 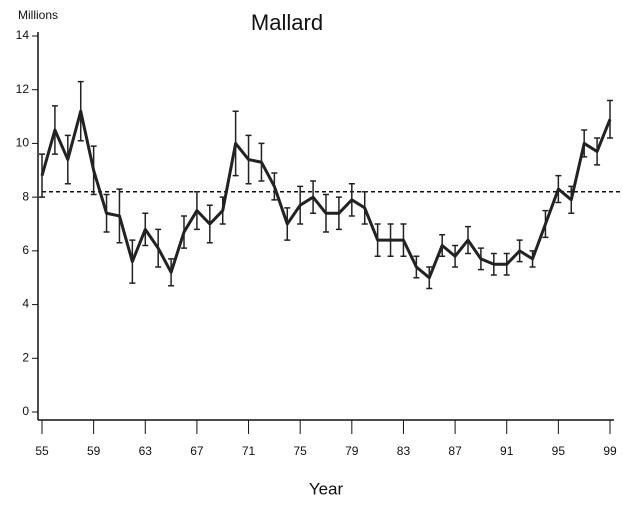 I want to click on y-tick-label: 12, so click(x=23, y=89).